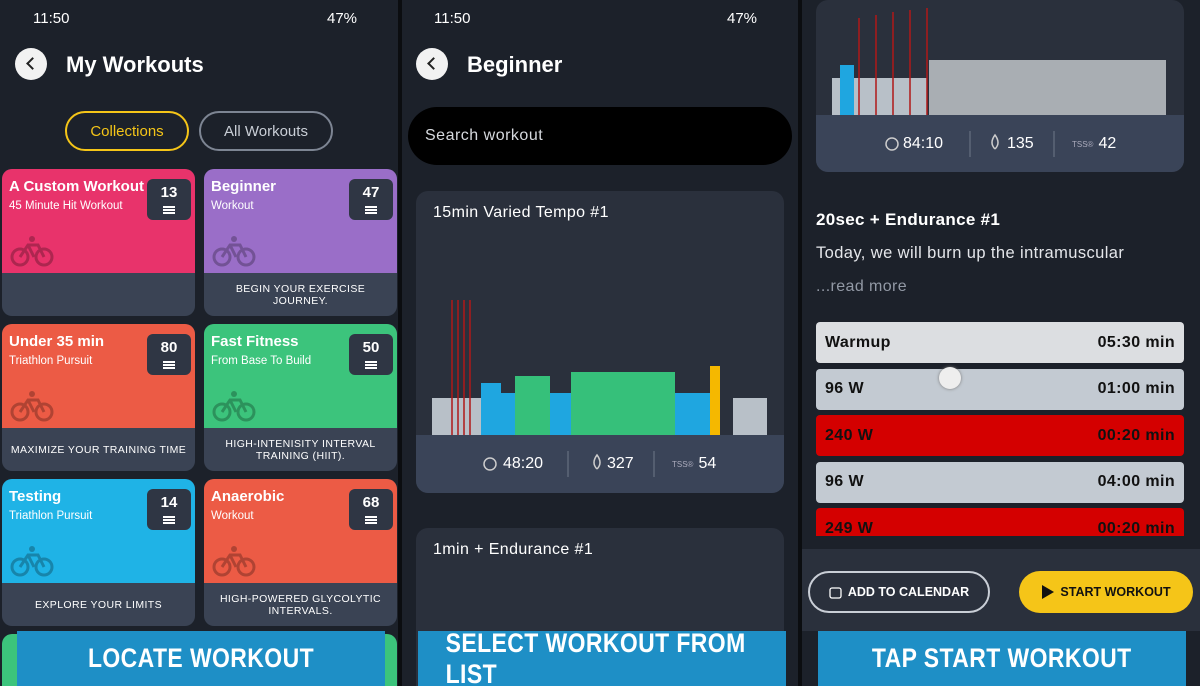  Describe the element at coordinates (232, 516) in the screenshot. I see `card-subtitle: Workout` at that location.